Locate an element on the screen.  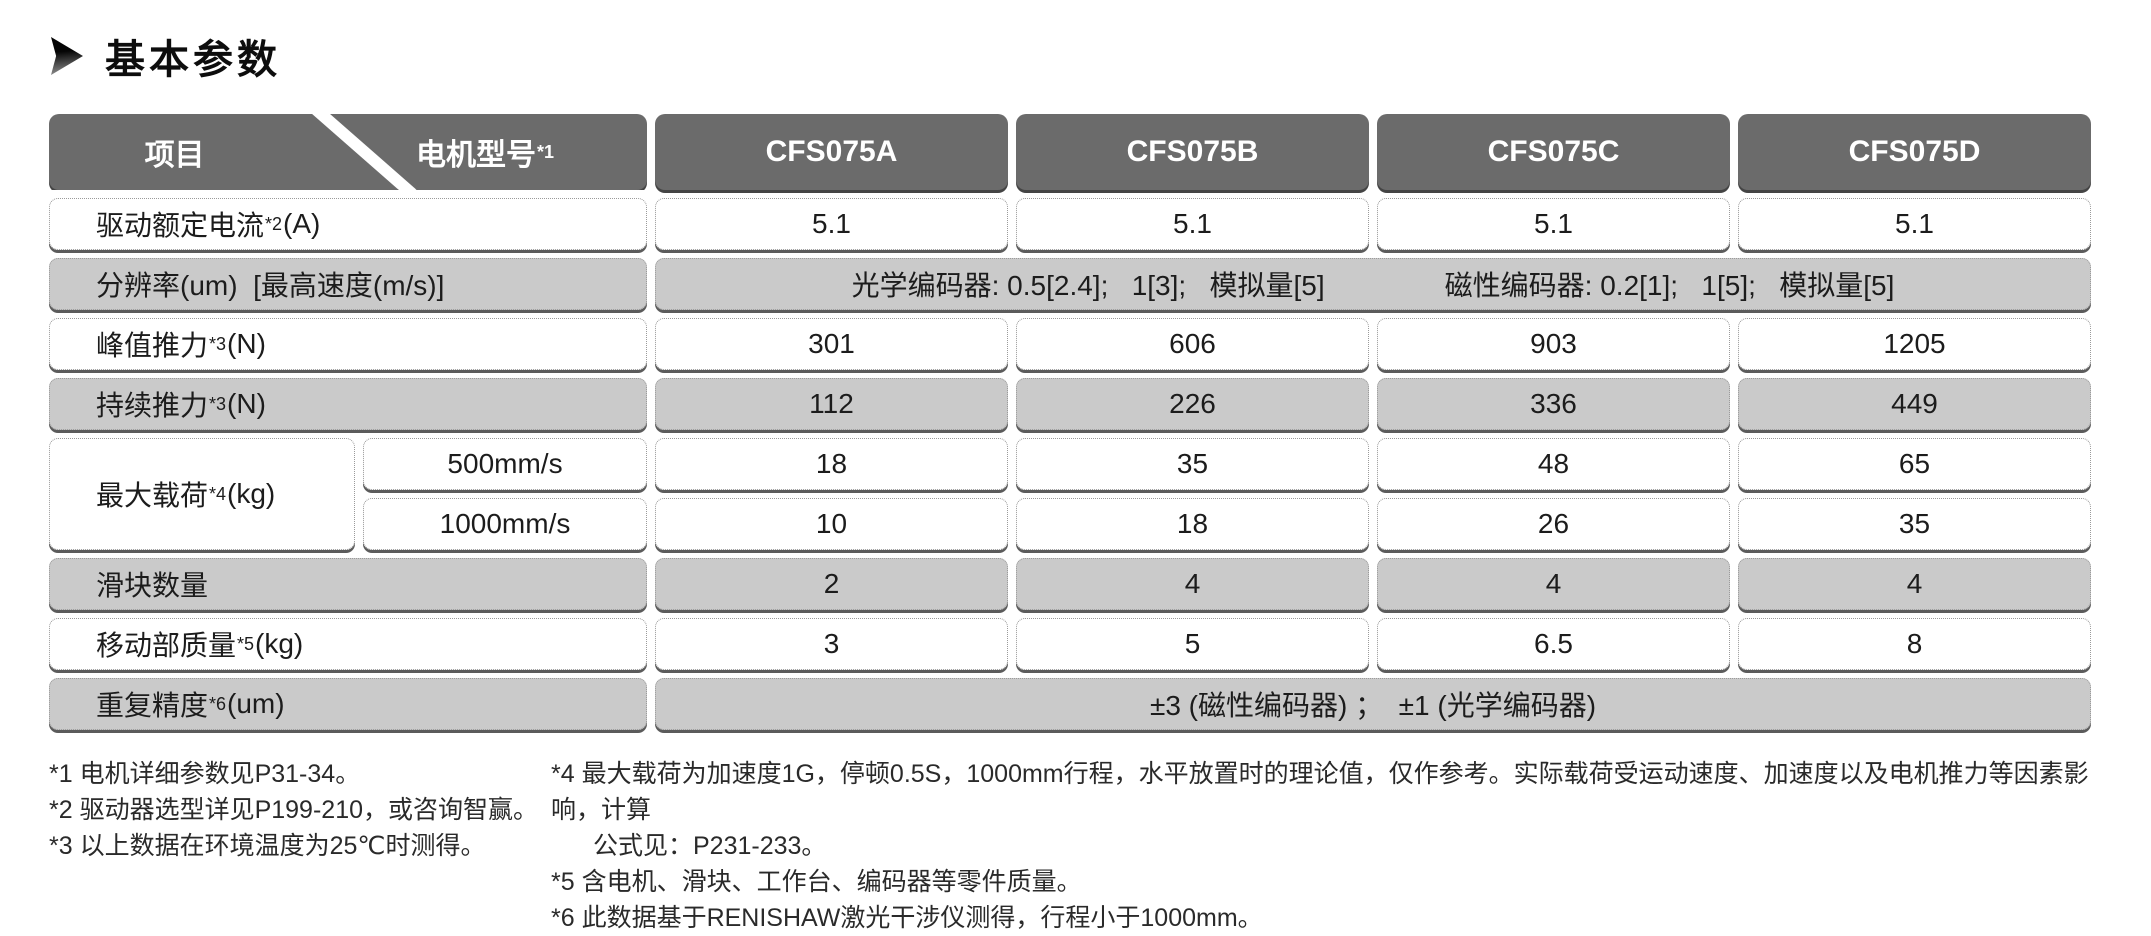
row-label: 重复精度 *6 (um) is located at coordinates (348, 704).